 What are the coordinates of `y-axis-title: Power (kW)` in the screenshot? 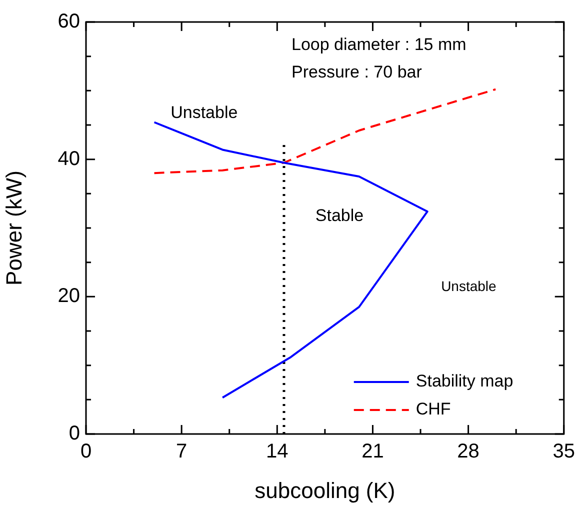 It's located at (13, 228).